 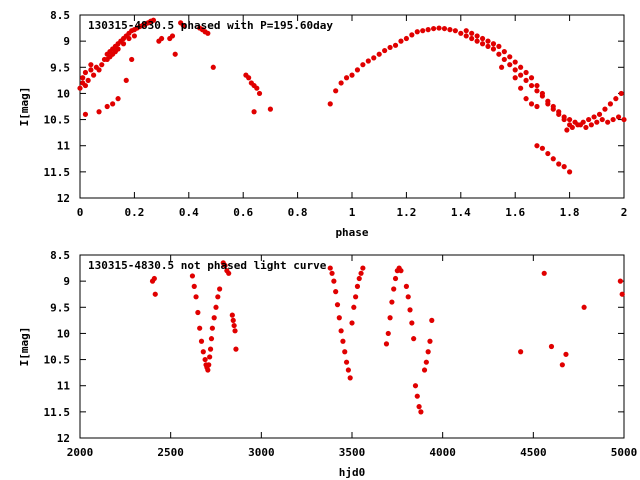 What do you see at coordinates (533, 452) in the screenshot?
I see `unphased-x-tick-label: 4500` at bounding box center [533, 452].